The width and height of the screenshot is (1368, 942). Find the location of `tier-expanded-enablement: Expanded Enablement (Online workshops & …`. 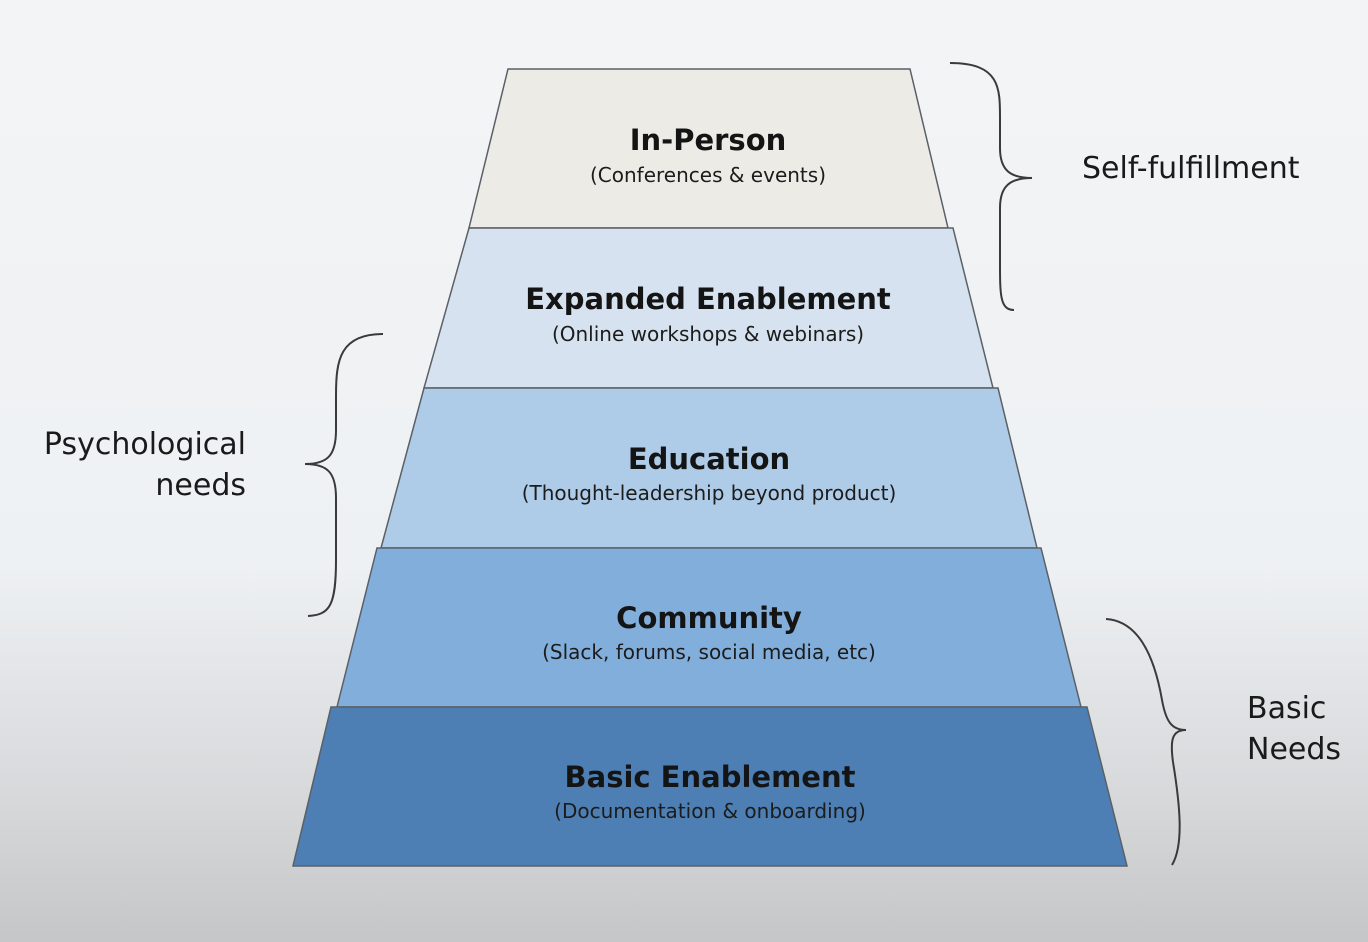

tier-expanded-enablement: Expanded Enablement (Online workshops & … is located at coordinates (708, 308).